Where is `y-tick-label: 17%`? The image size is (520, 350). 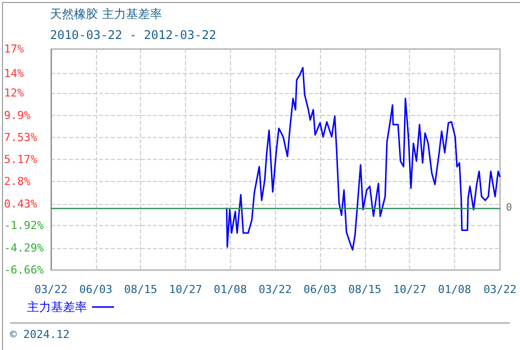
y-tick-label: 17% is located at coordinates (14, 49).